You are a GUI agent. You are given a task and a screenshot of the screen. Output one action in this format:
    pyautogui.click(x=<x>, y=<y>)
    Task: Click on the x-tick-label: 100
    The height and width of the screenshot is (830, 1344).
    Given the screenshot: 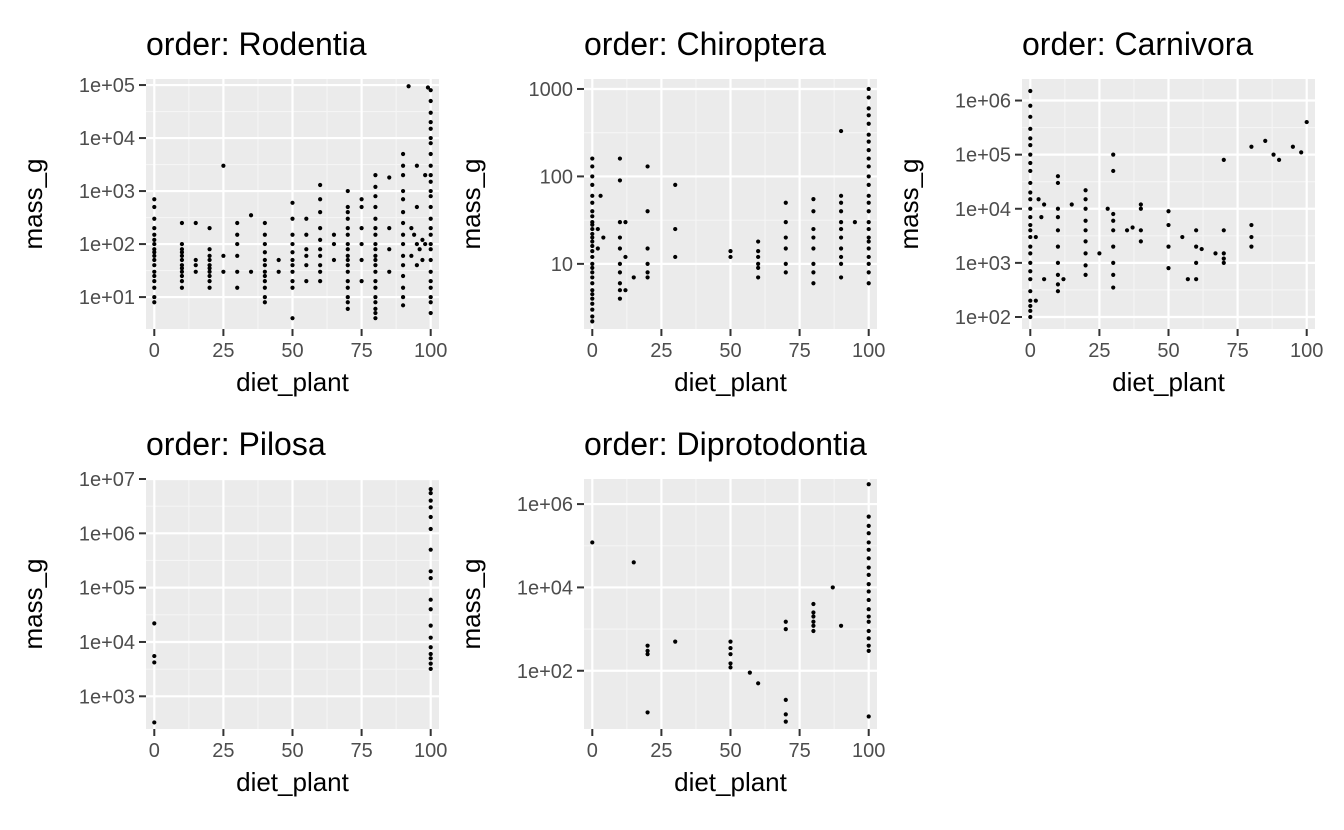 What is the action you would take?
    pyautogui.click(x=1306, y=351)
    